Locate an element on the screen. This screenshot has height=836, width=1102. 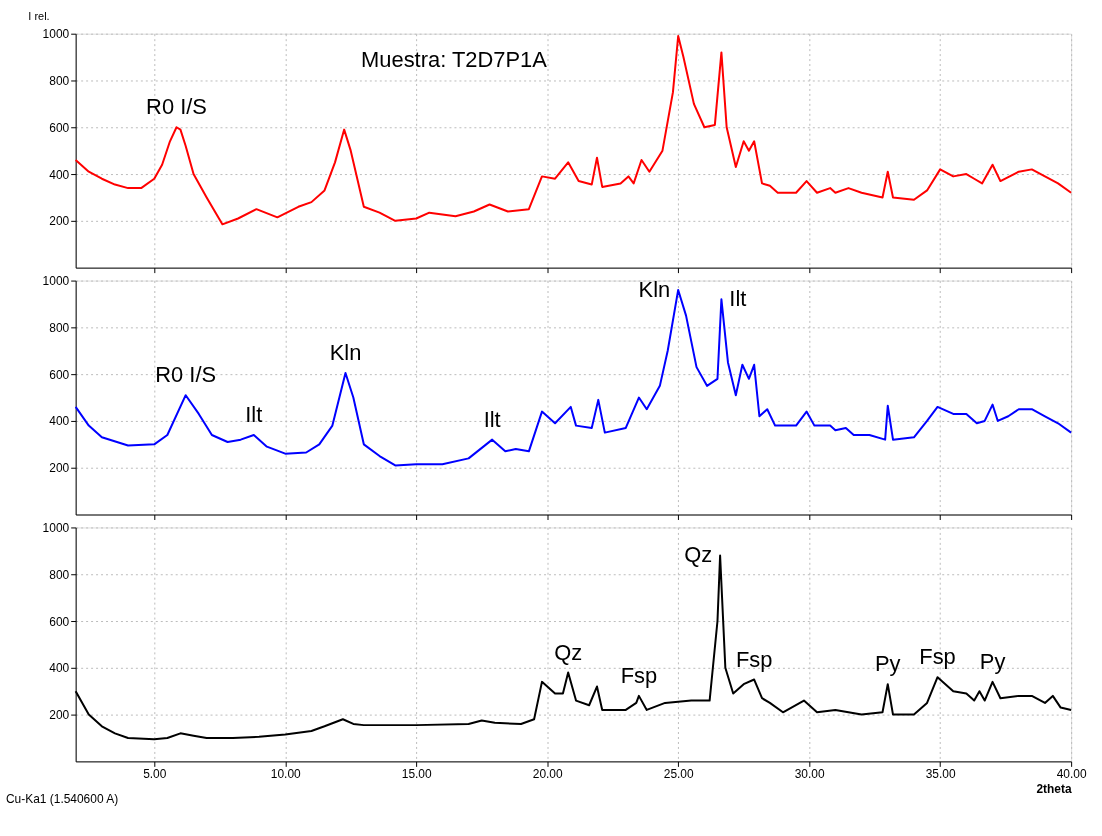
text: Cu-Ka1 (1.540600 A) is located at coordinates (62, 799).